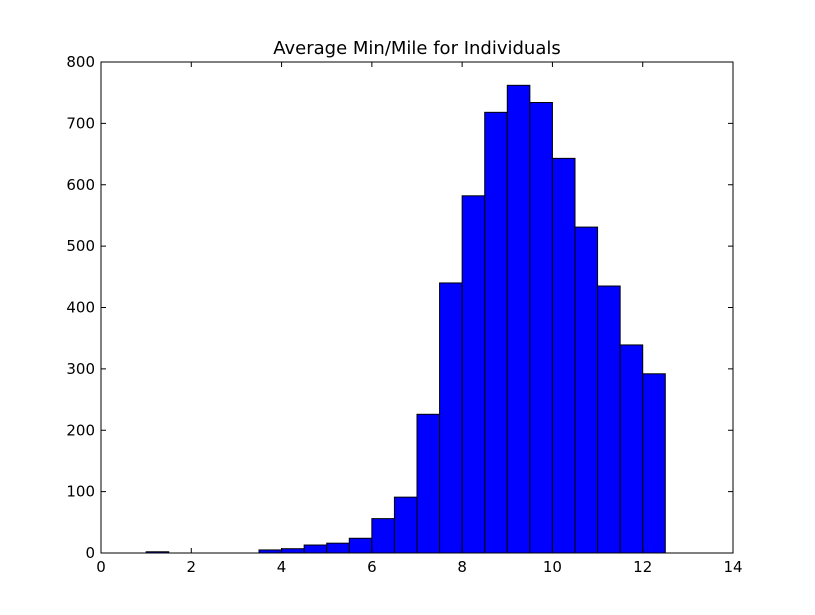 This screenshot has height=615, width=815. I want to click on x-tick-label: 12, so click(642, 567).